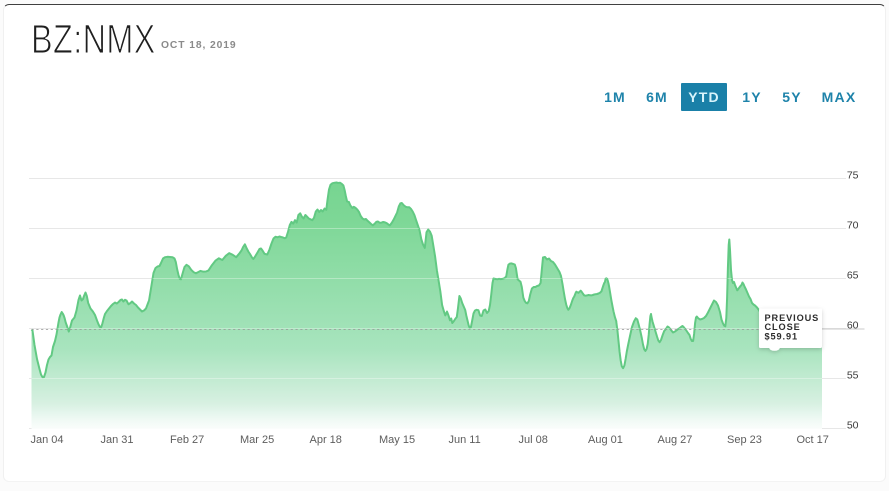  Describe the element at coordinates (783, 327) in the screenshot. I see `svg-text: CLOSE` at that location.